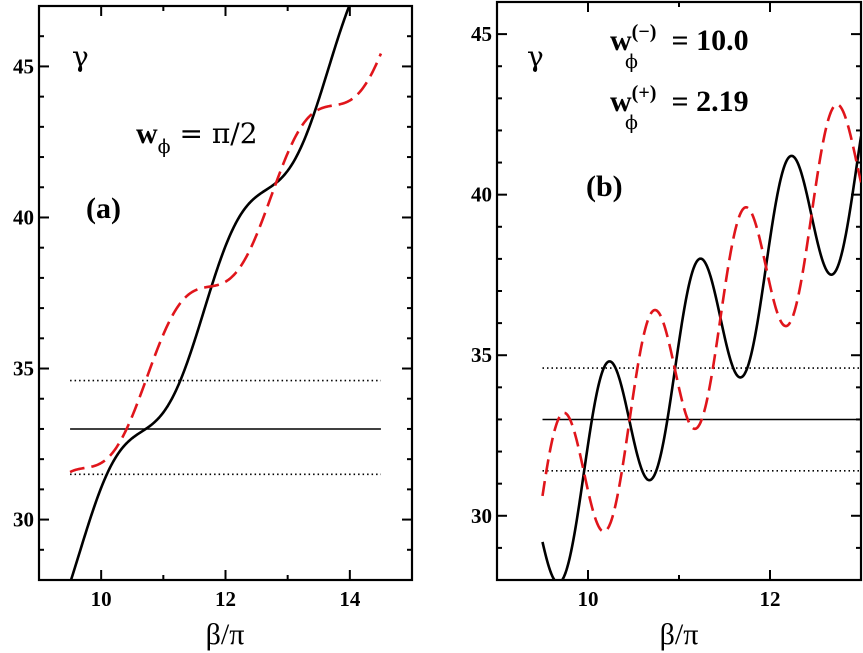 This screenshot has width=863, height=653. I want to click on panel-b-param-minus: w(−) ϕ = 10.0, so click(679, 47).